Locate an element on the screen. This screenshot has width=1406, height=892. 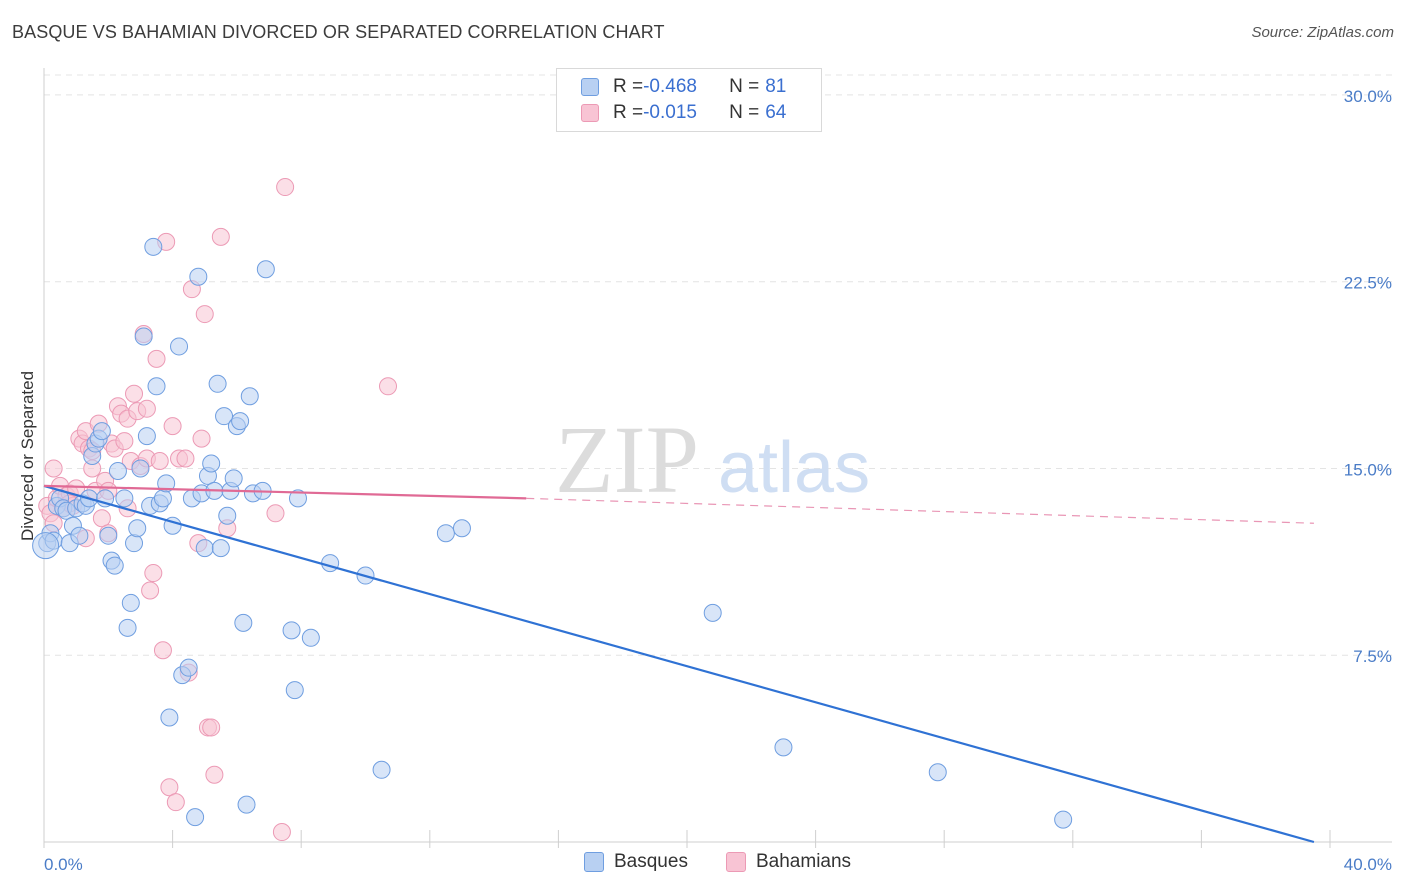
y-tick-label: 30.0% is located at coordinates (1368, 96).